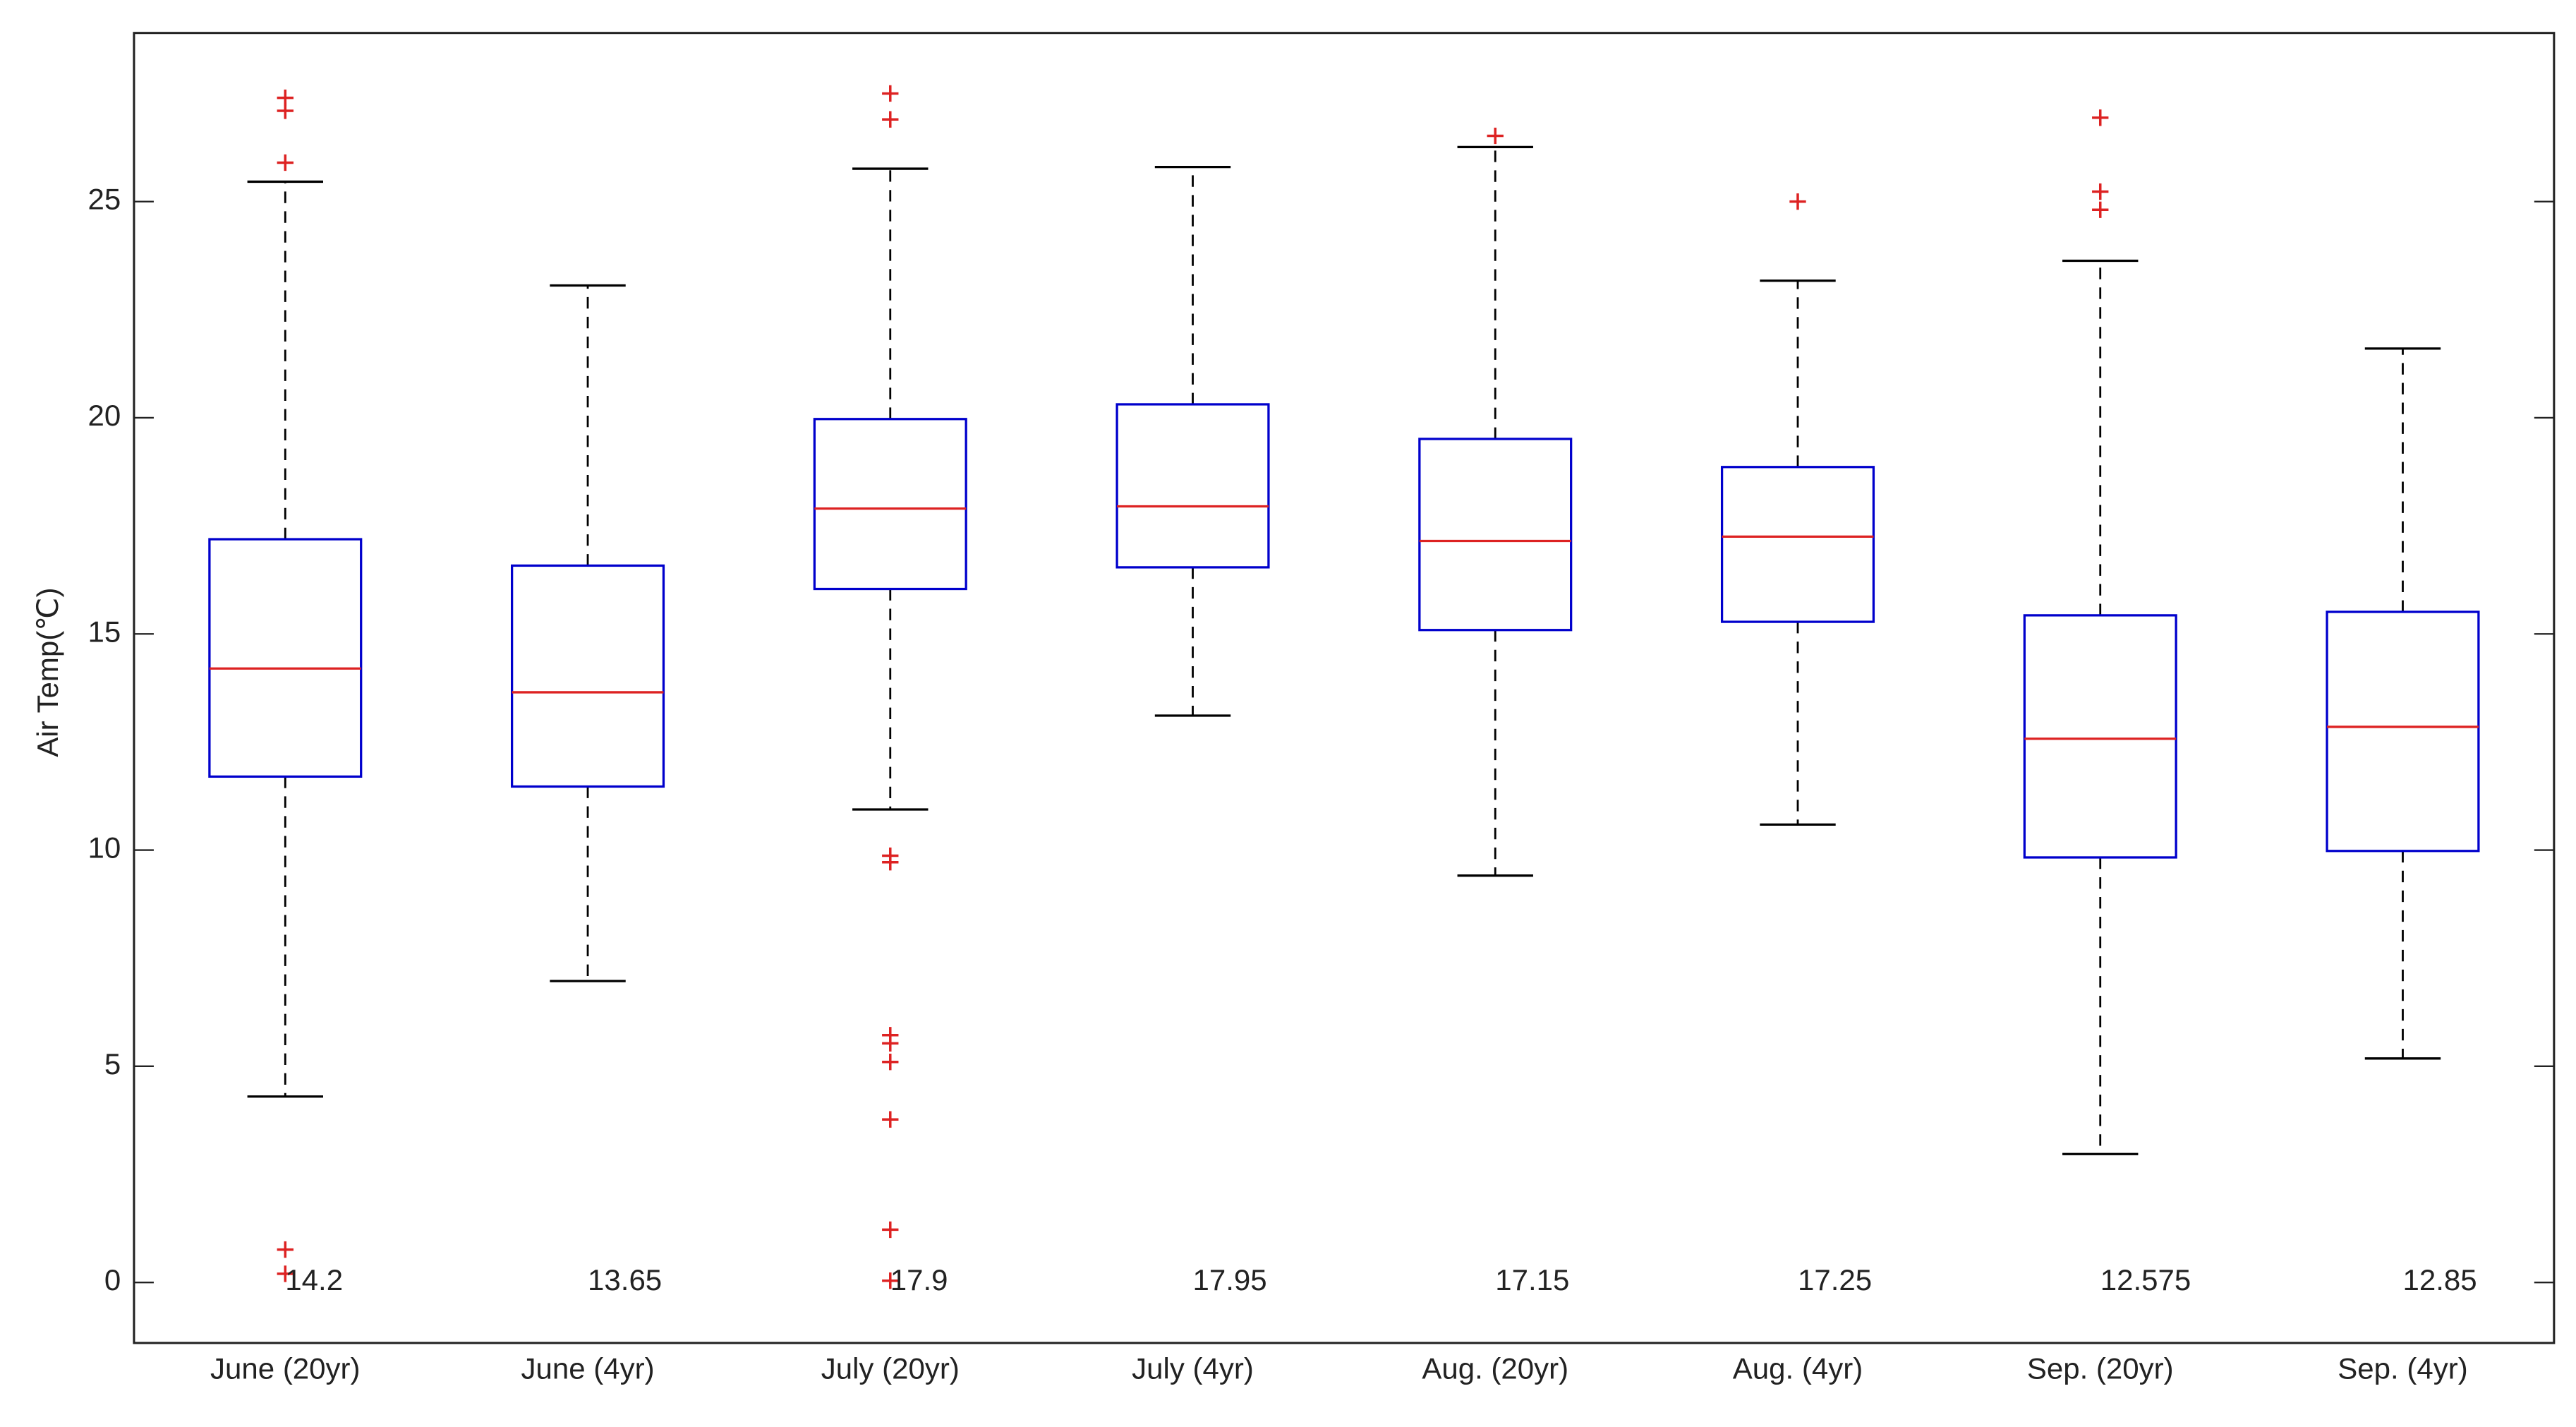 The width and height of the screenshot is (2576, 1427). I want to click on y-tick-label: 25, so click(105, 199).